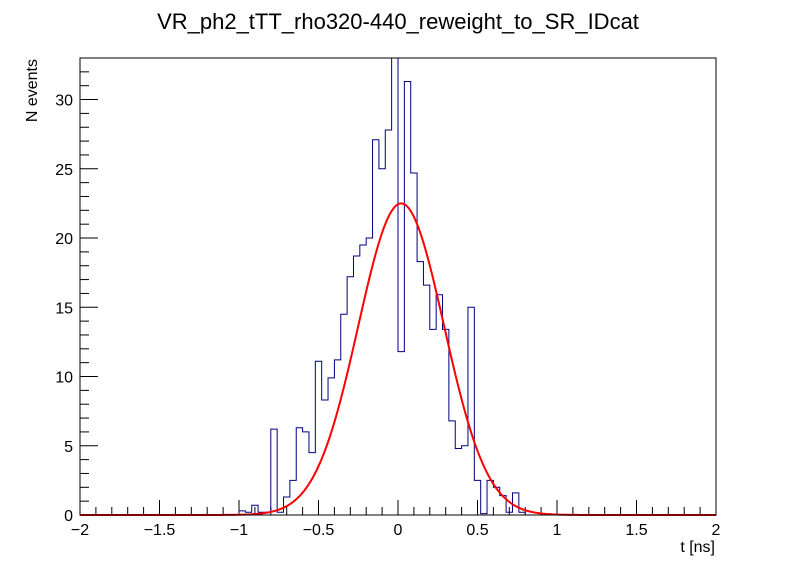 The width and height of the screenshot is (796, 572). I want to click on x-tick-label: 2, so click(716, 530).